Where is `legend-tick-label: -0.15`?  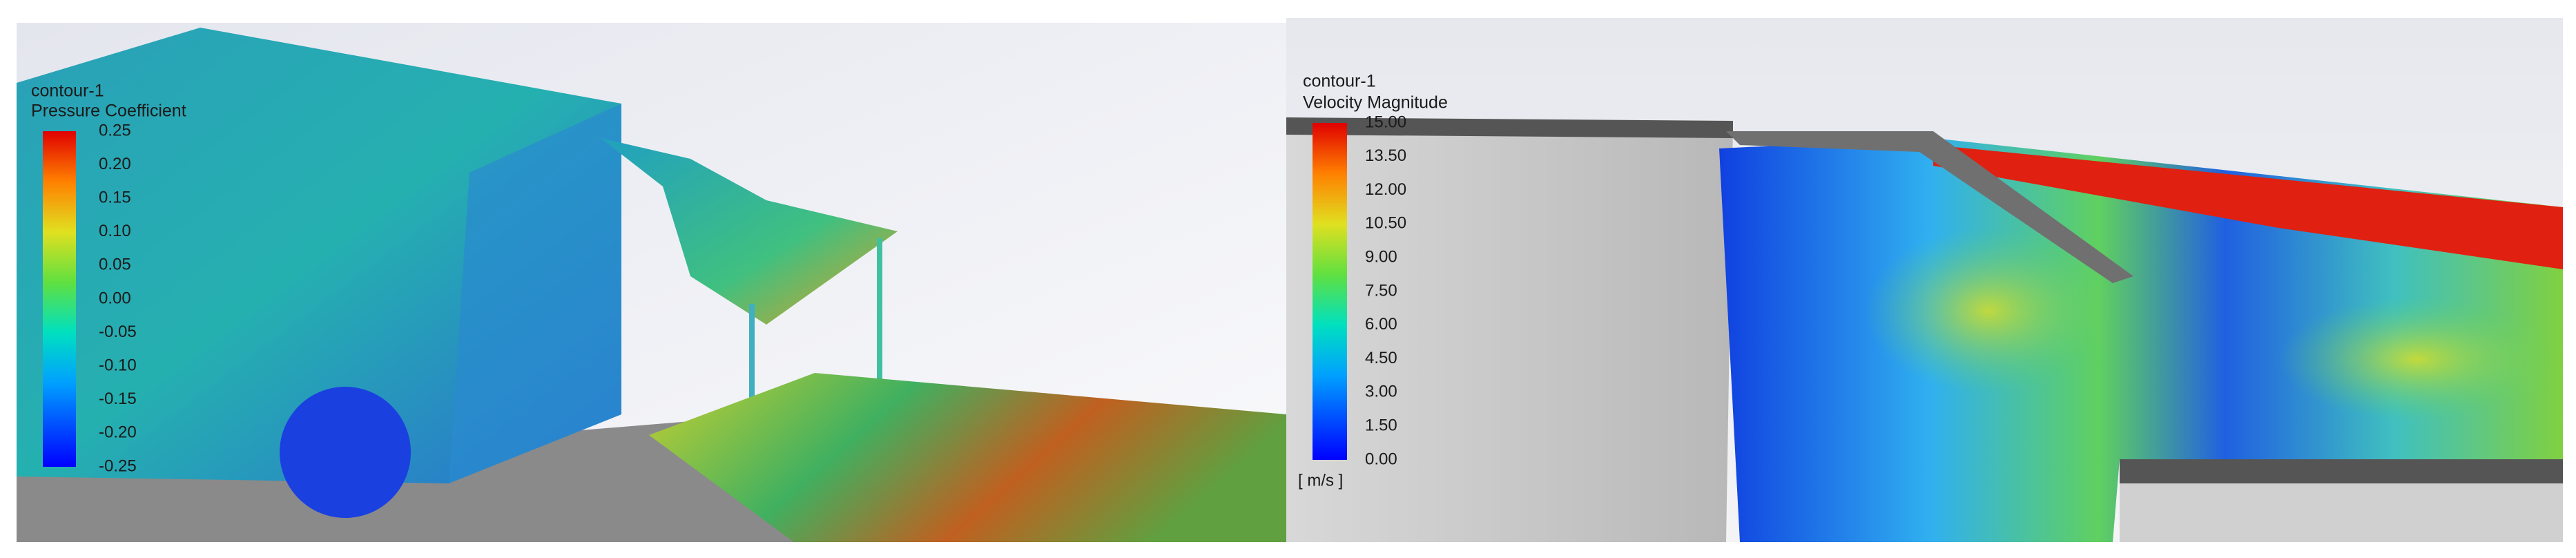
legend-tick-label: -0.15 is located at coordinates (118, 398).